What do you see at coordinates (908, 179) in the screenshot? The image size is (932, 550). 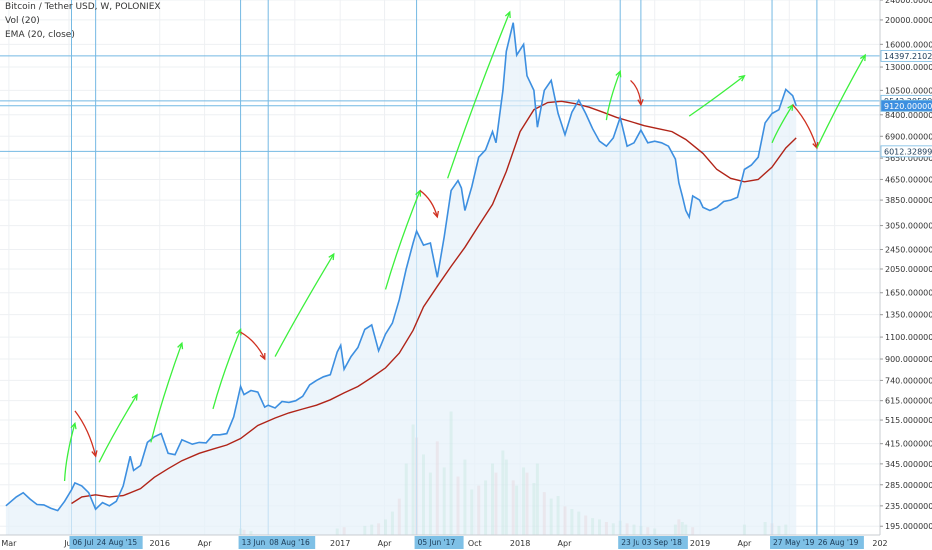 I see `price-tick-label: 4650.00000000` at bounding box center [908, 179].